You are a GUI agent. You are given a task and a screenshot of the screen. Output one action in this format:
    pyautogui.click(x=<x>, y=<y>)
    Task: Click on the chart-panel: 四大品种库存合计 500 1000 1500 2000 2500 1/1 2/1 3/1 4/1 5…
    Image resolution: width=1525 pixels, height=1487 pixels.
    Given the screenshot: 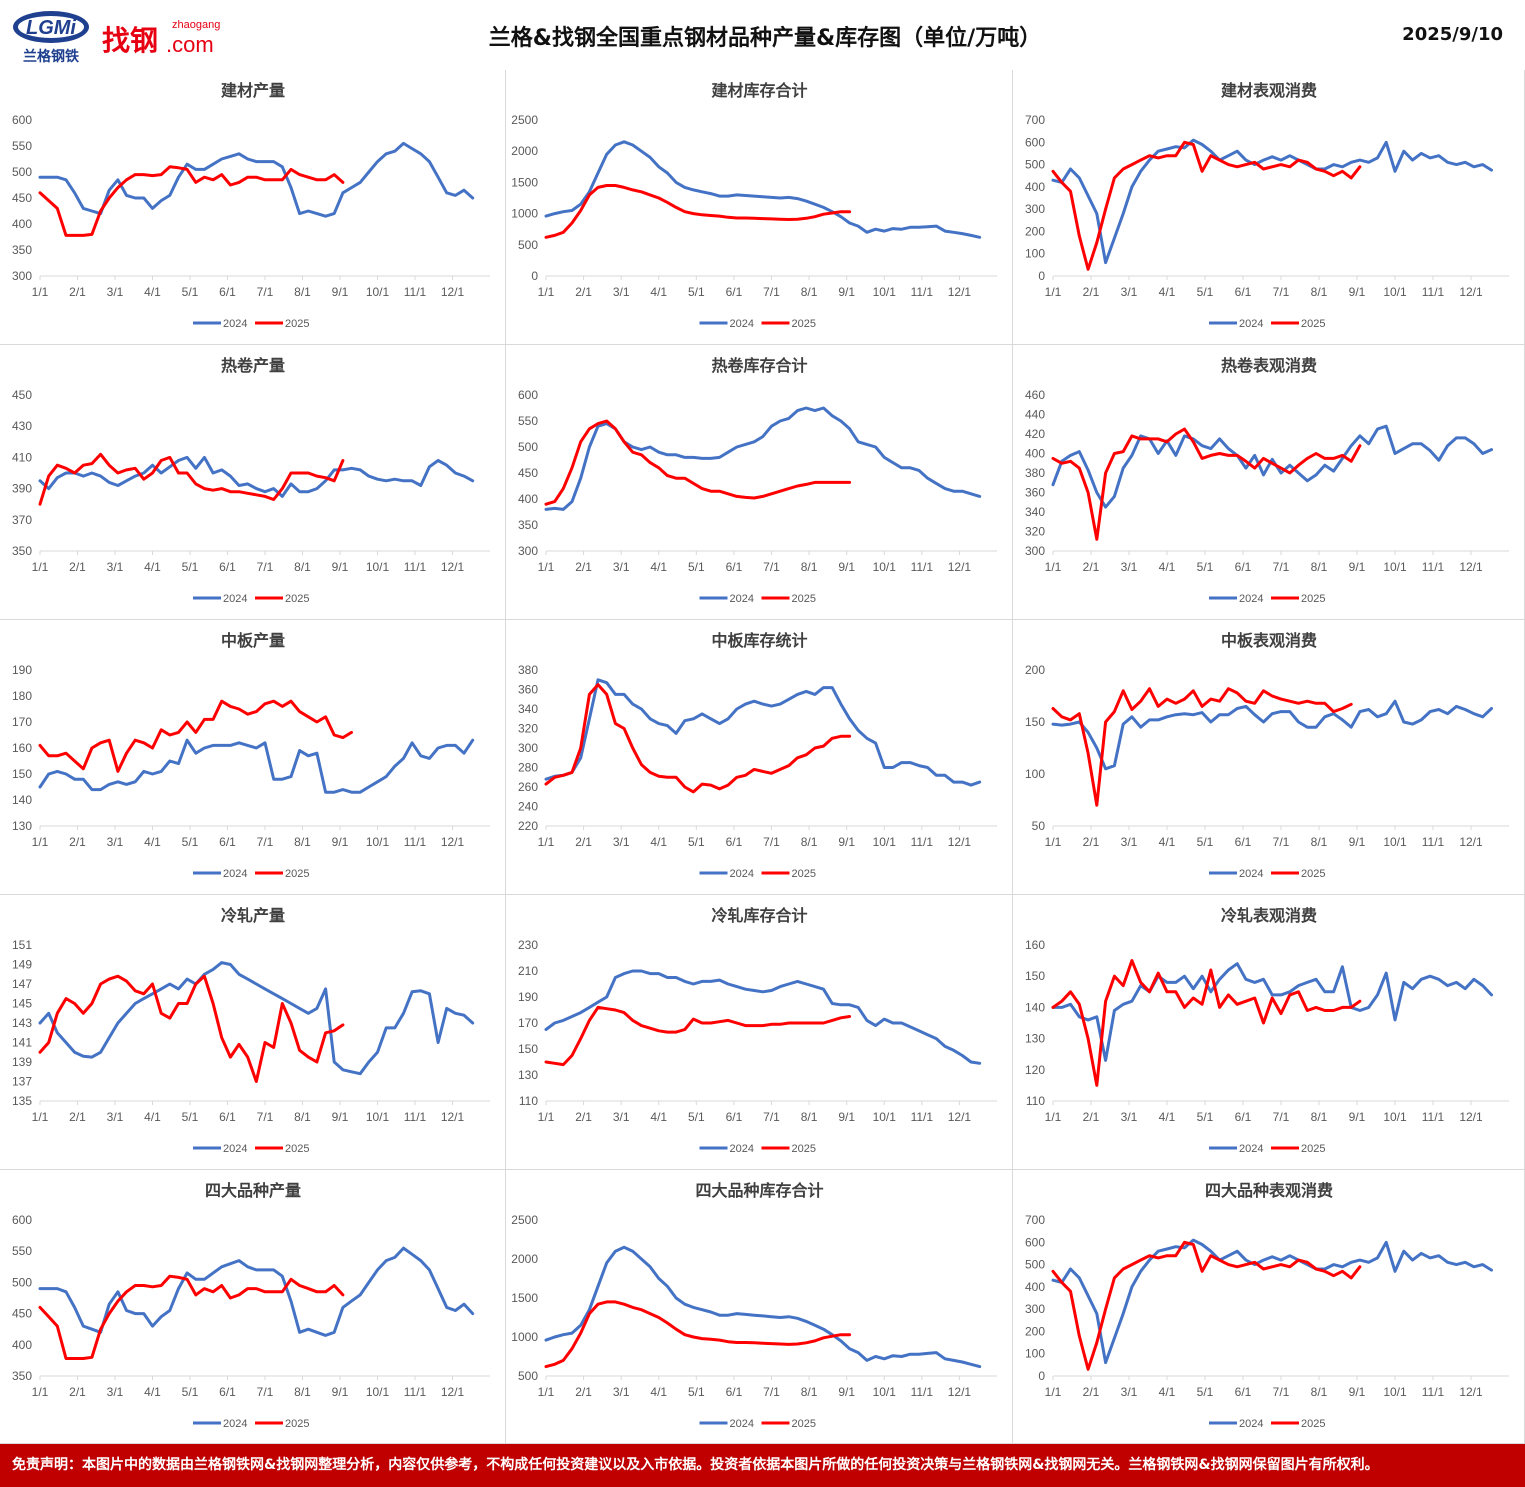 What is the action you would take?
    pyautogui.click(x=759, y=1307)
    